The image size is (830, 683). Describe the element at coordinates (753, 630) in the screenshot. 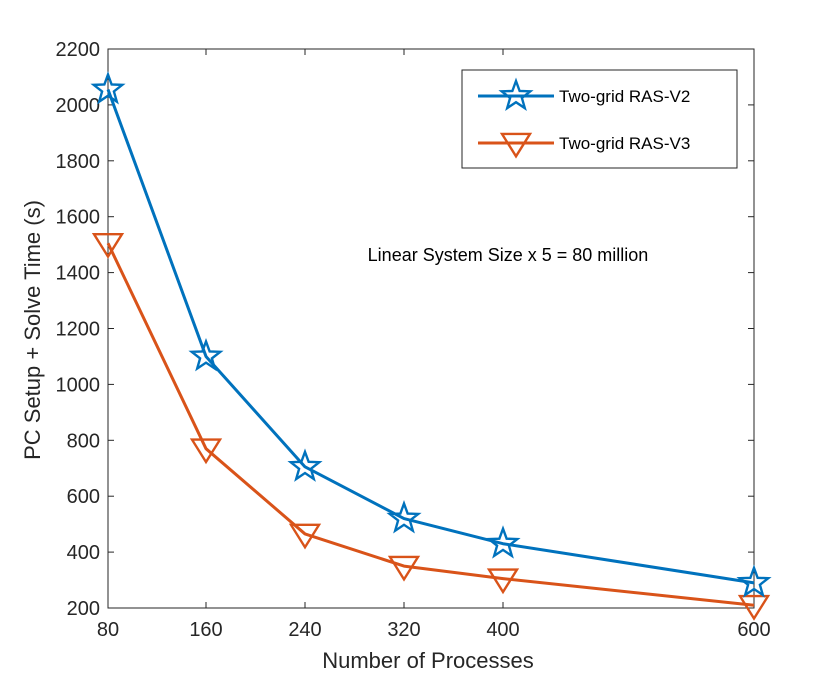

I see `x-tick-label: 600` at that location.